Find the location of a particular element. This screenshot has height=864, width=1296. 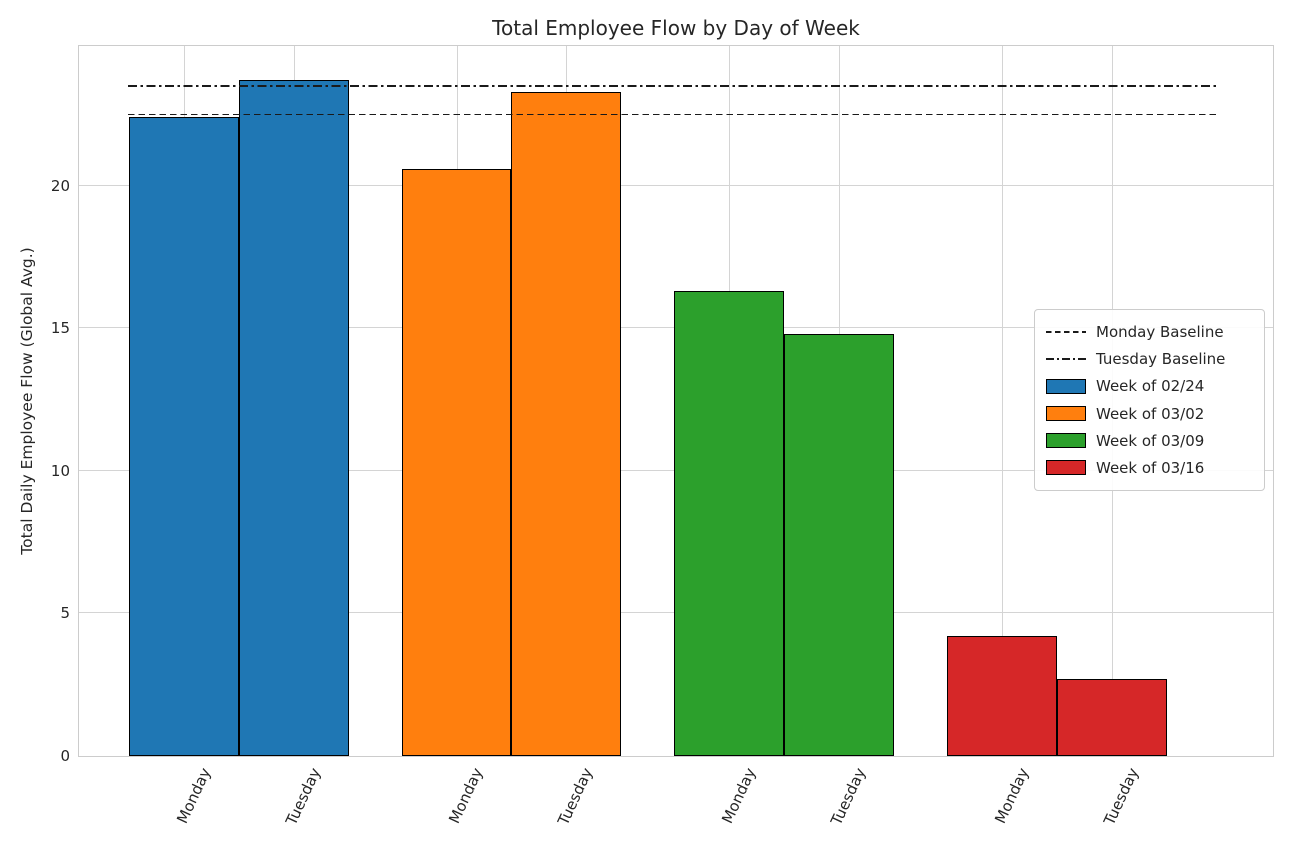

legend-label: Week of 03/16 is located at coordinates (1150, 467).